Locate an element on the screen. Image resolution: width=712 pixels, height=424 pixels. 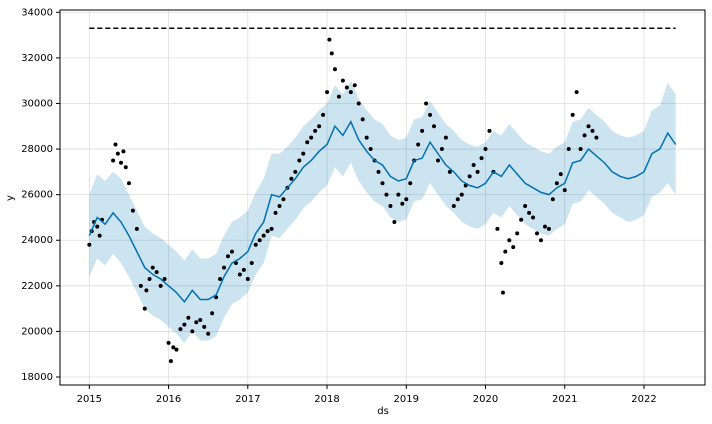
y-tick-label: 26000 is located at coordinates (37, 195).